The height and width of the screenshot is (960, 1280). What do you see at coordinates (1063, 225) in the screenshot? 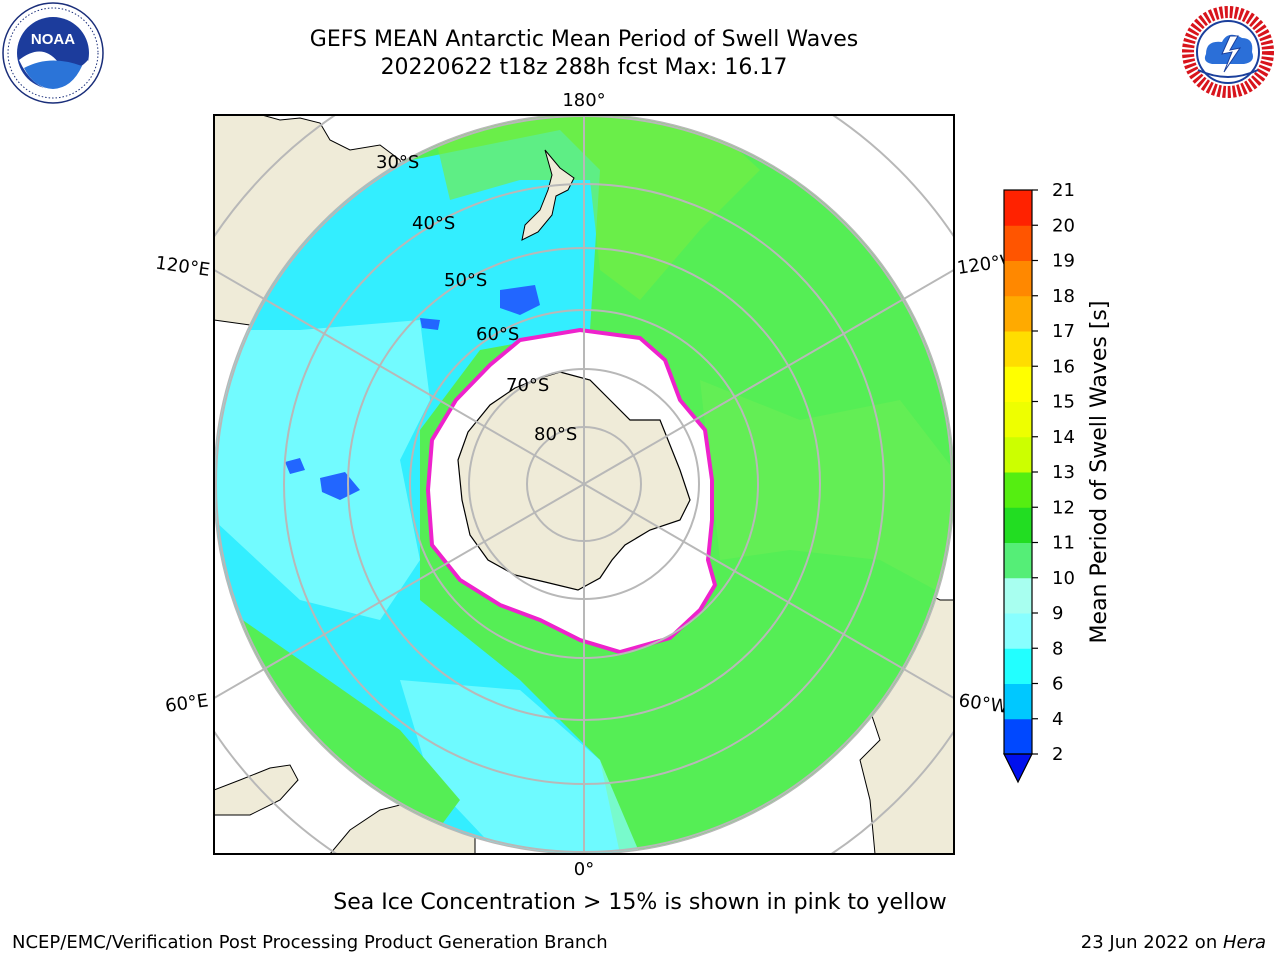
I see `colorbar-tick-label: 20` at bounding box center [1063, 225].